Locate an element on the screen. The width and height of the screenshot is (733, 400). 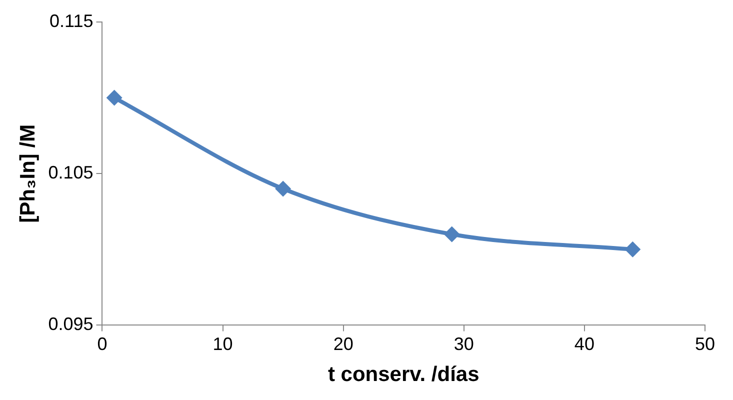
y-tick-label: 0.105 is located at coordinates (71, 172).